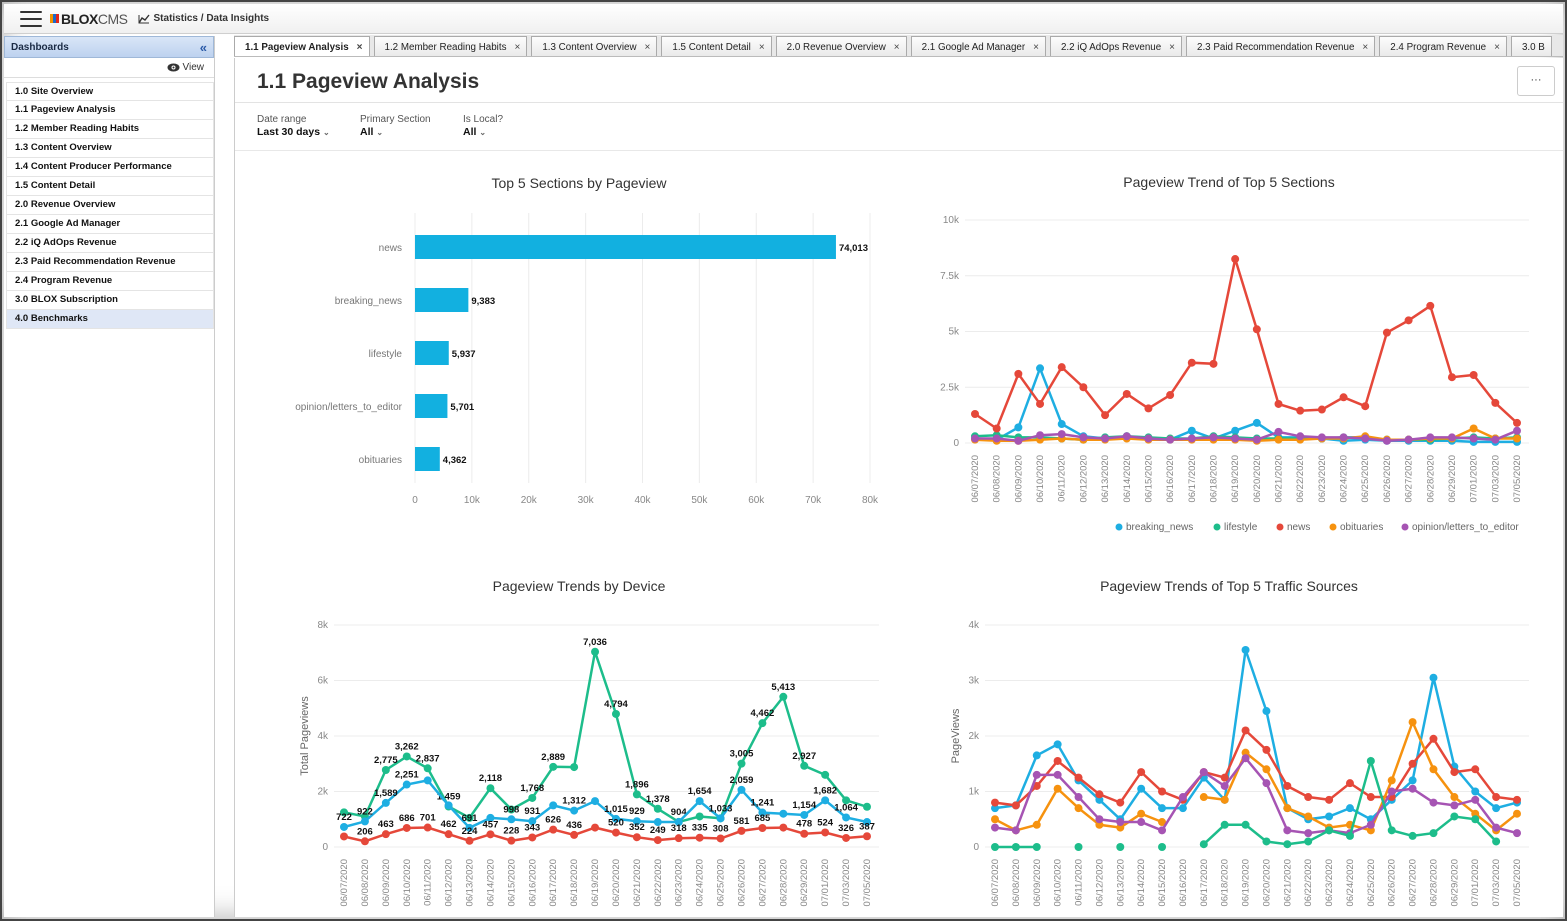  What do you see at coordinates (344, 883) in the screenshot?
I see `x-tick-label: 06/07/2020` at bounding box center [344, 883].